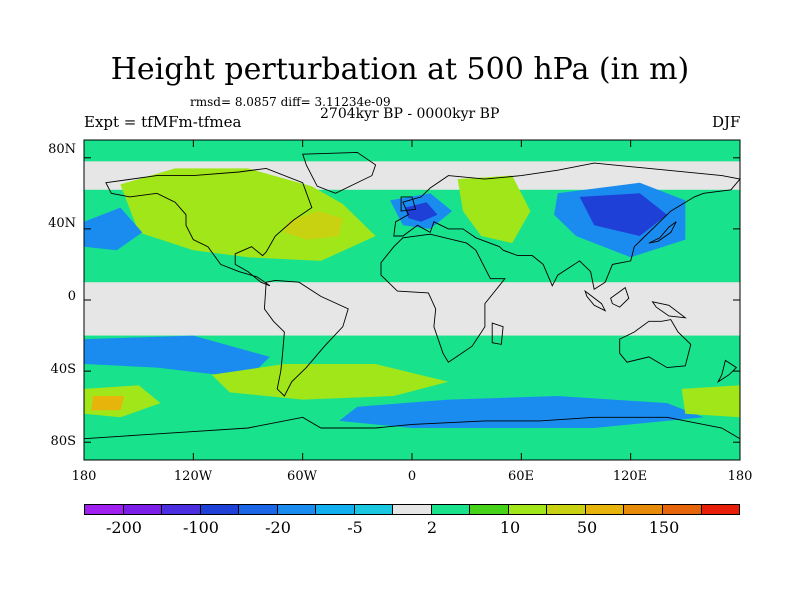  Describe the element at coordinates (630, 476) in the screenshot. I see `x-tick-label: 120E` at that location.